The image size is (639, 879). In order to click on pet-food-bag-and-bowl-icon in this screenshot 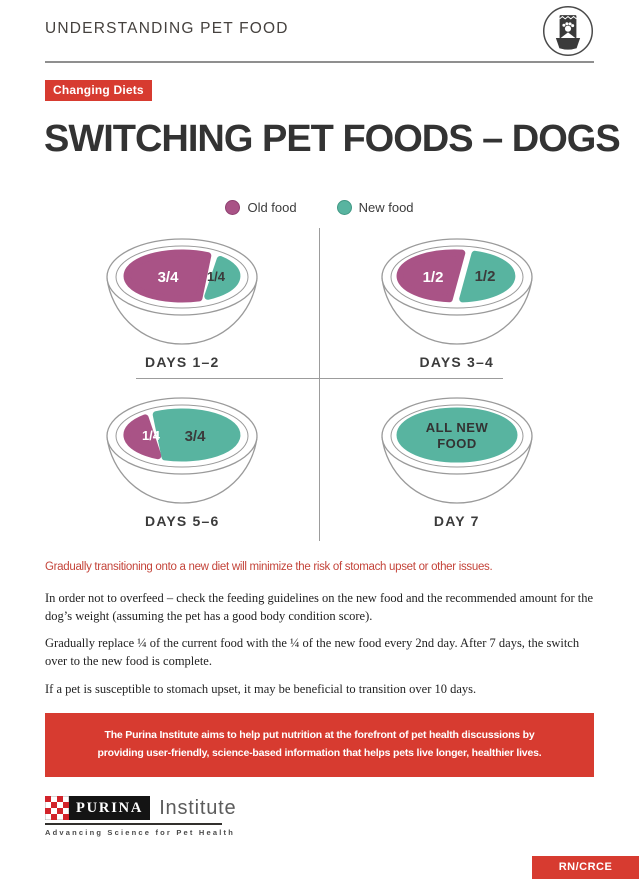, I will do `click(568, 31)`.